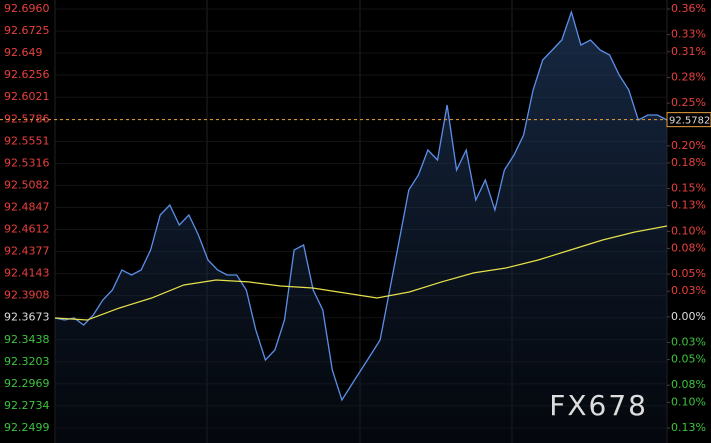  Describe the element at coordinates (688, 145) in the screenshot. I see `y2-tick-label: 0.20%` at that location.